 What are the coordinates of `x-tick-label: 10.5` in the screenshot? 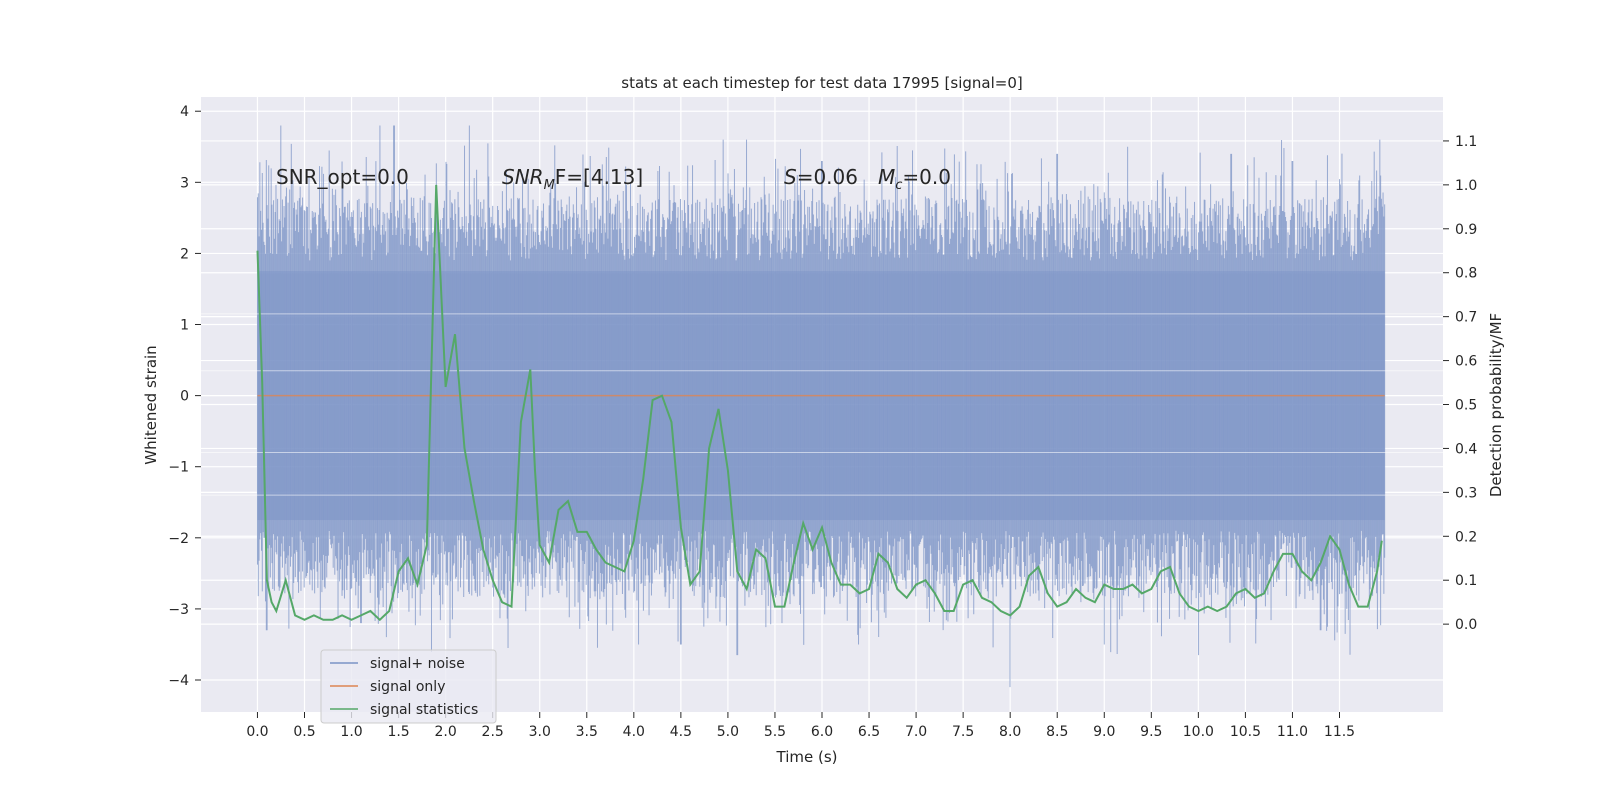 It's located at (1245, 732).